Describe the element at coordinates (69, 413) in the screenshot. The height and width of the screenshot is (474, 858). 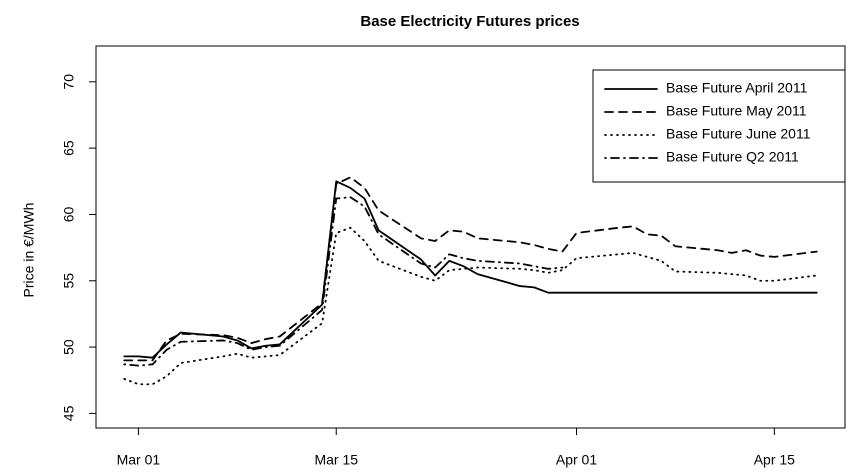
I see `y-tick-label: 45` at that location.